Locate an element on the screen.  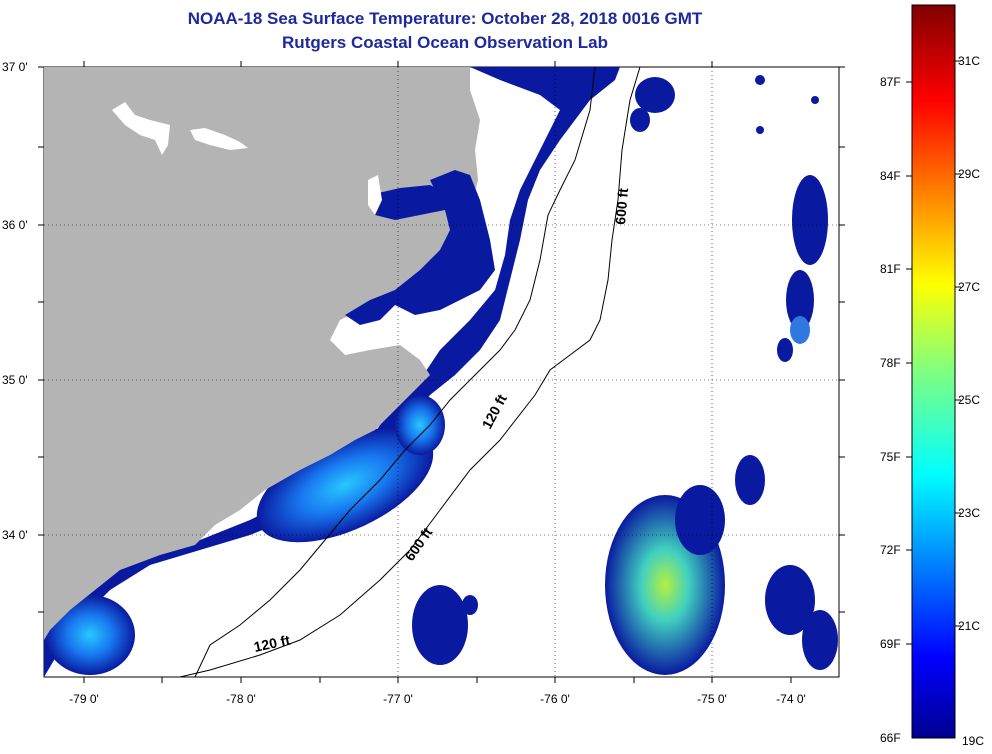
lon-label-77: -77 0' is located at coordinates (398, 699).